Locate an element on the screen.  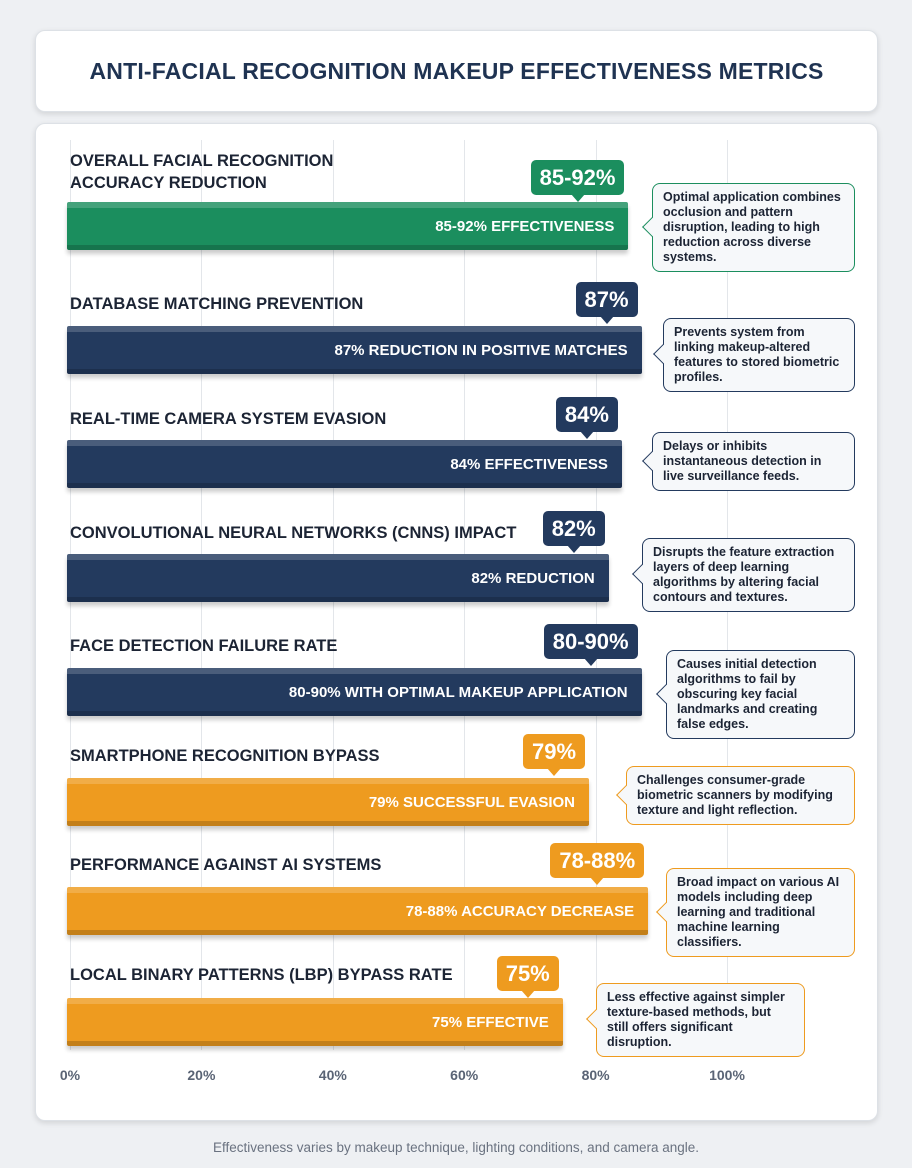
metric-label: FACE DETECTION FAILURE RATE is located at coordinates (204, 646).